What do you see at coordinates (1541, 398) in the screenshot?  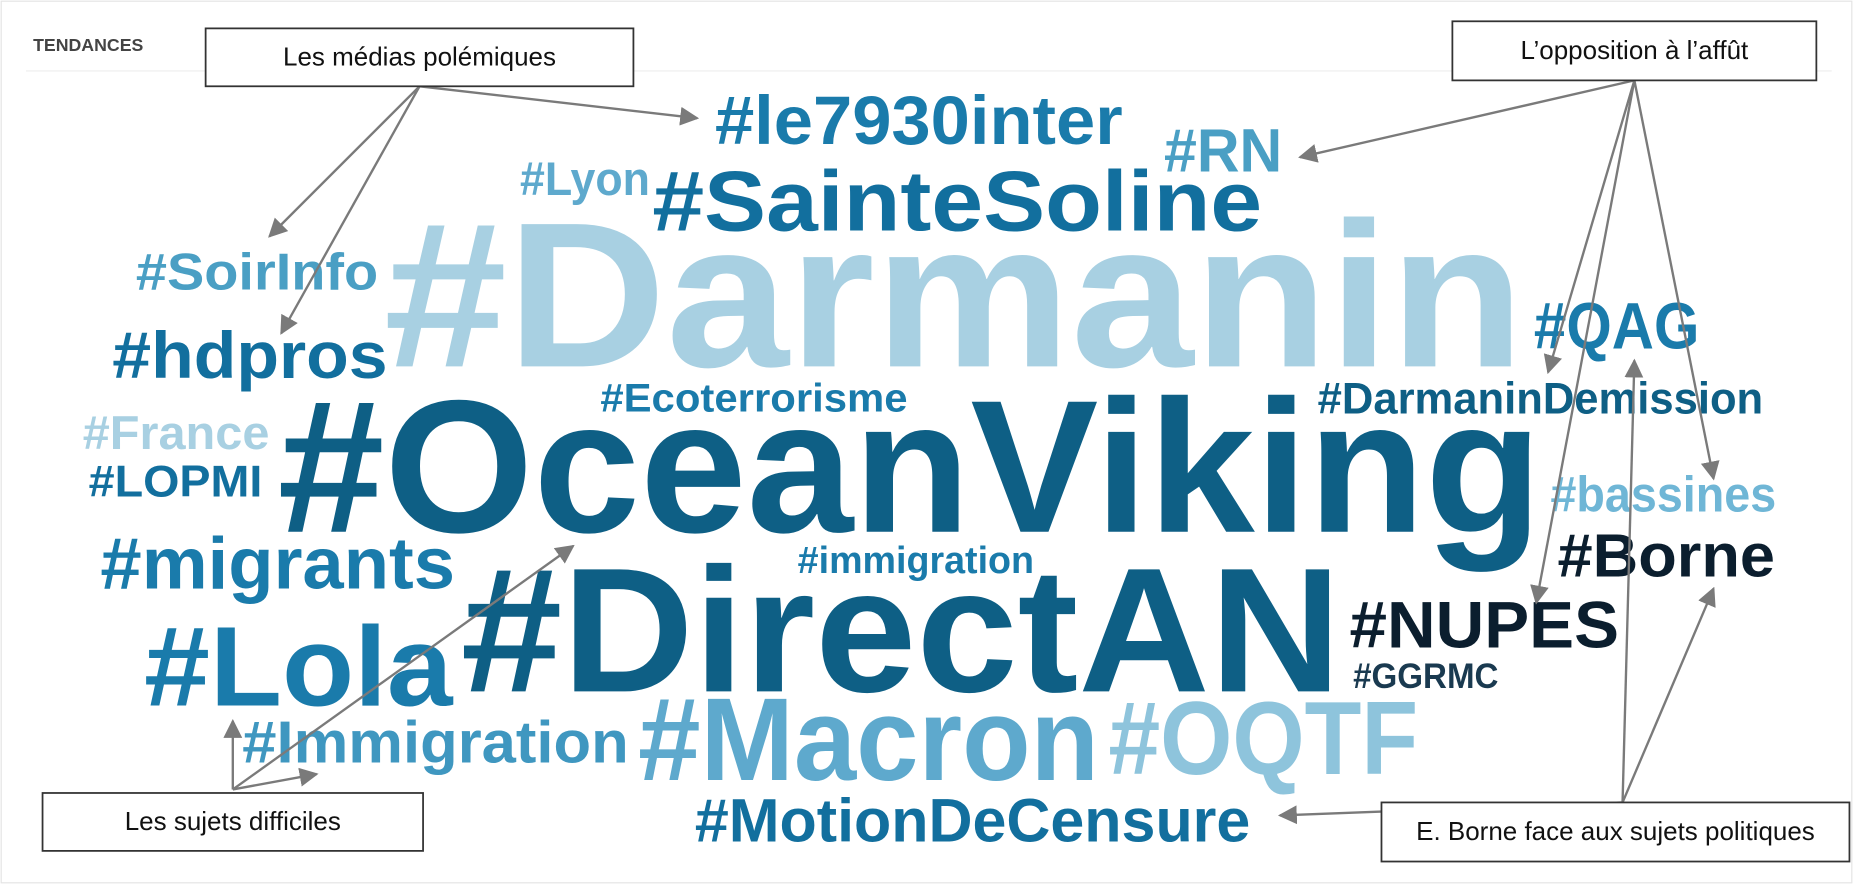 I see `hashtag: #DarmaninDemission` at bounding box center [1541, 398].